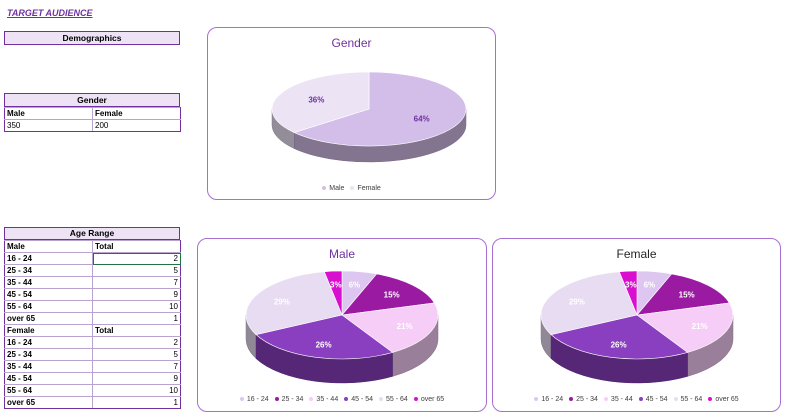 This screenshot has width=794, height=419. I want to click on table-row: 35 - 44 7, so click(92, 282).